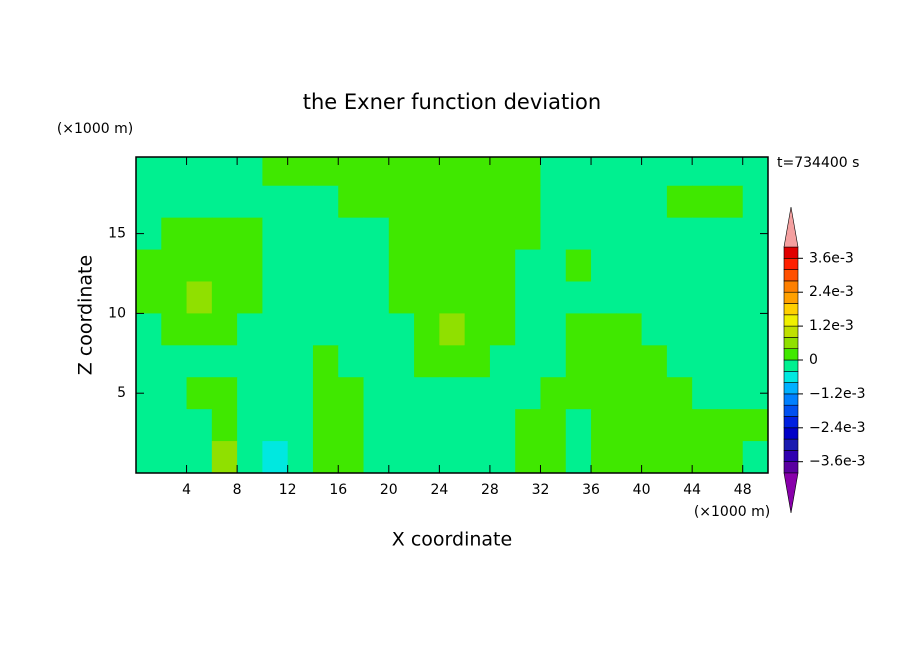 The height and width of the screenshot is (654, 904). I want to click on y-unit: (×1000 m), so click(95, 129).